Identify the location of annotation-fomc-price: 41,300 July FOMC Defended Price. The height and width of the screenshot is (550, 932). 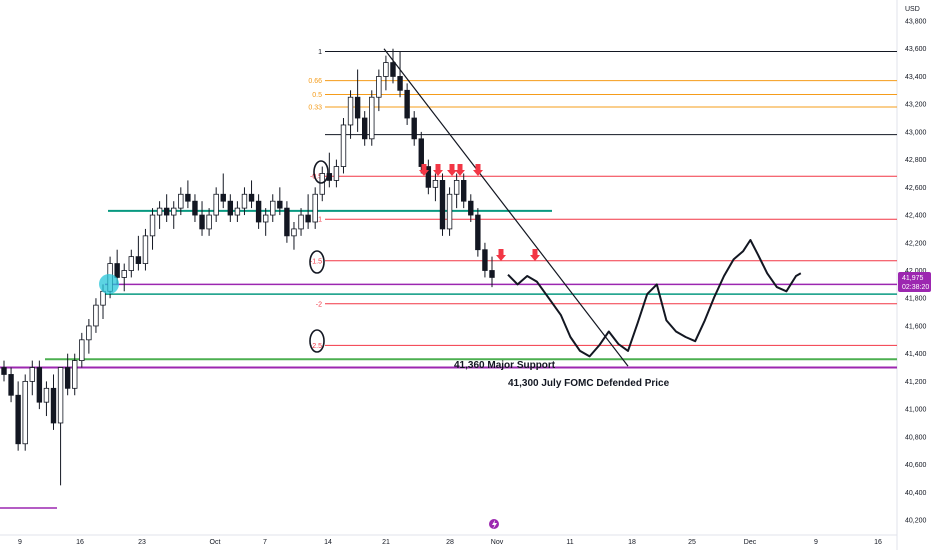
(589, 383).